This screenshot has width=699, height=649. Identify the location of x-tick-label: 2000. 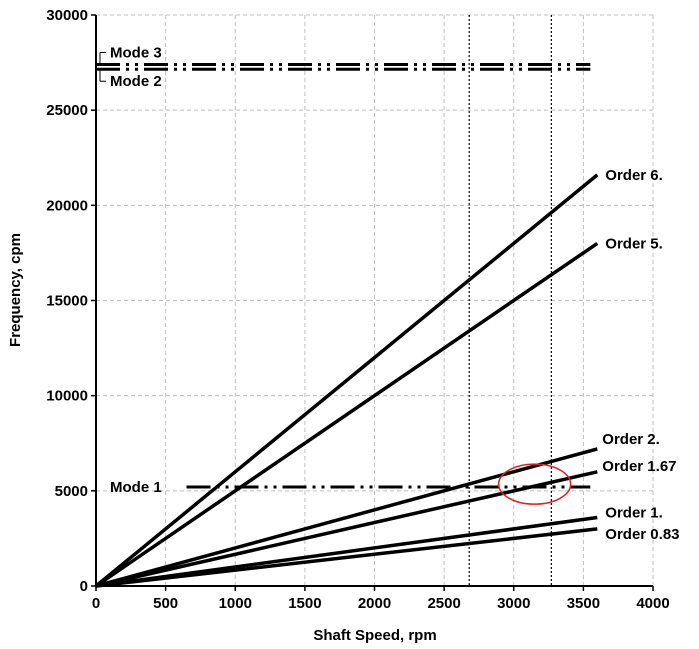
(374, 603).